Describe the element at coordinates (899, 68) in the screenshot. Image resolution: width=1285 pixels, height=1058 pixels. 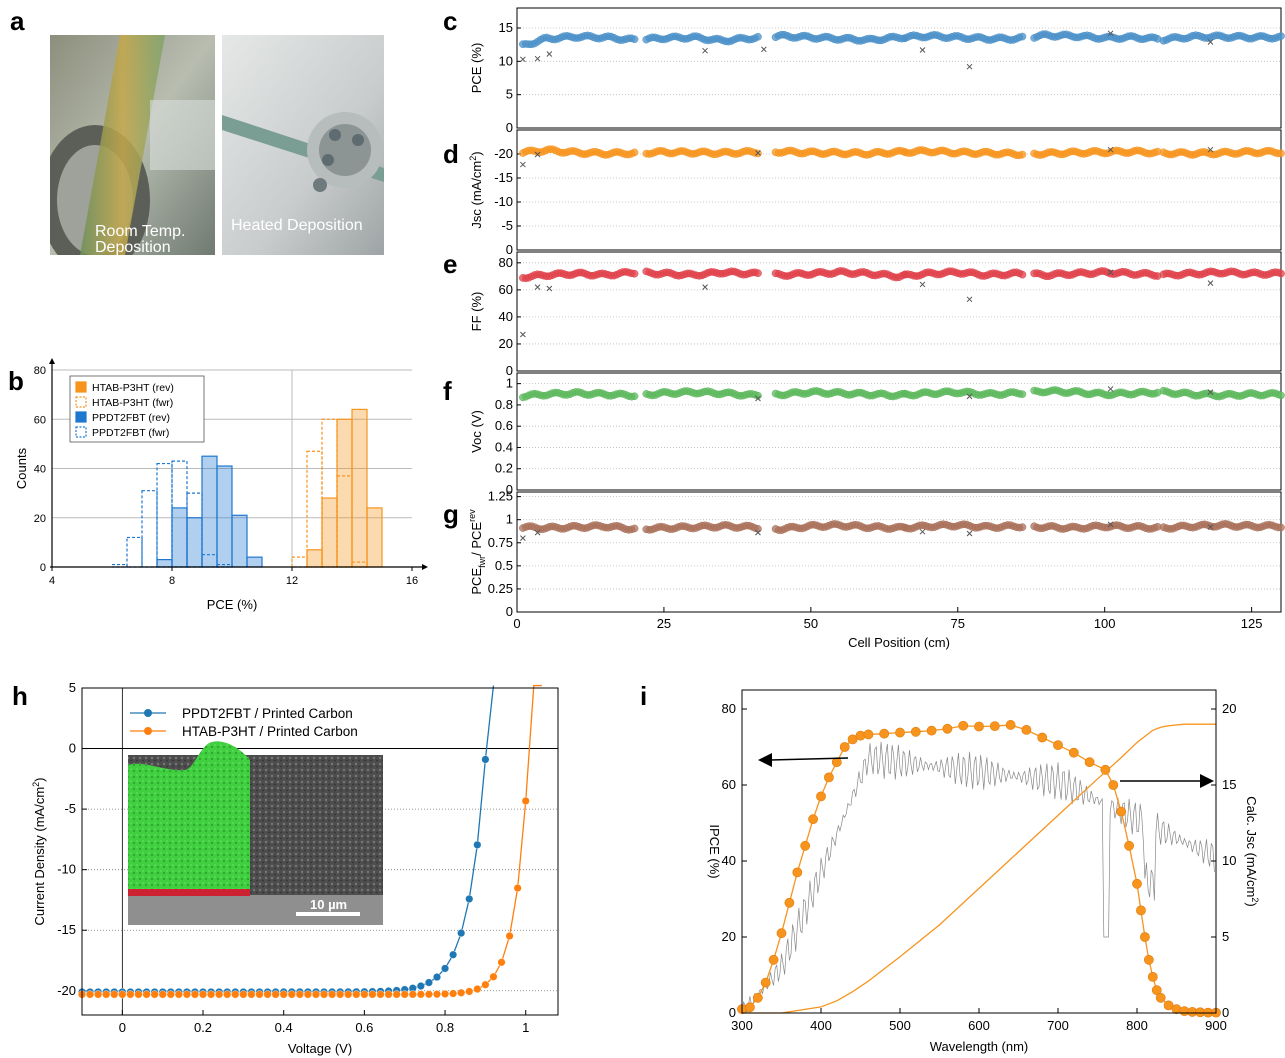
I see `axes-box-c` at that location.